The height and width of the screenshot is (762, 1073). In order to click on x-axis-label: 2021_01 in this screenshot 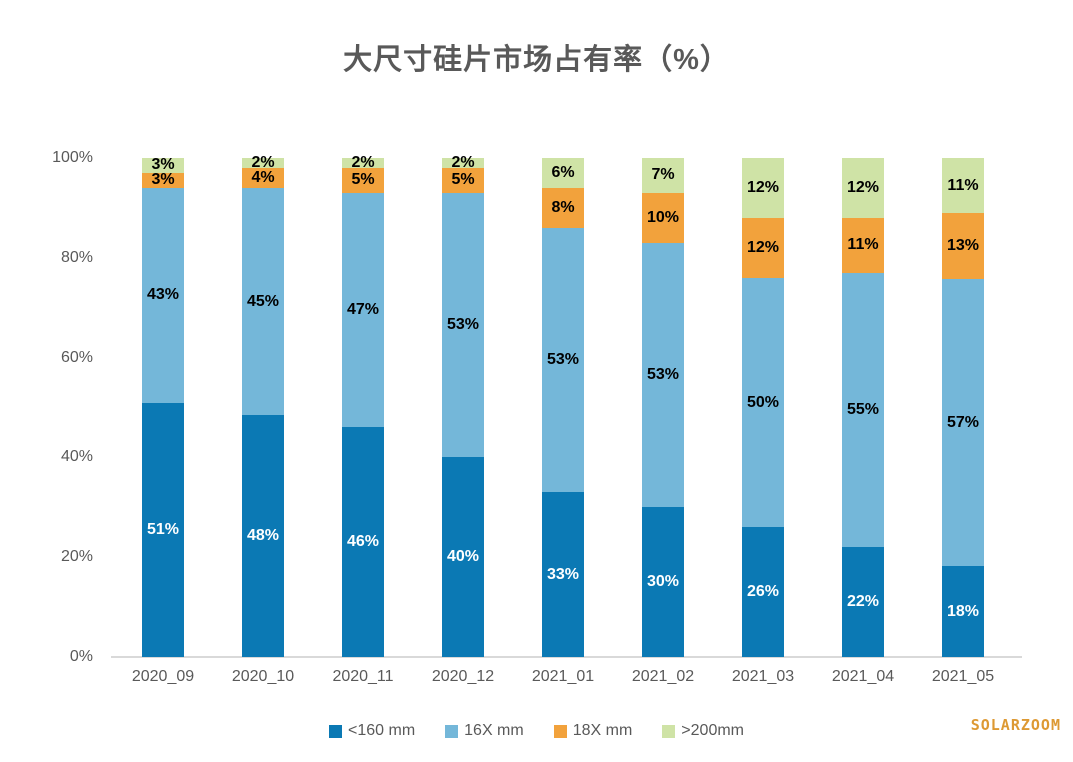, I will do `click(563, 676)`.